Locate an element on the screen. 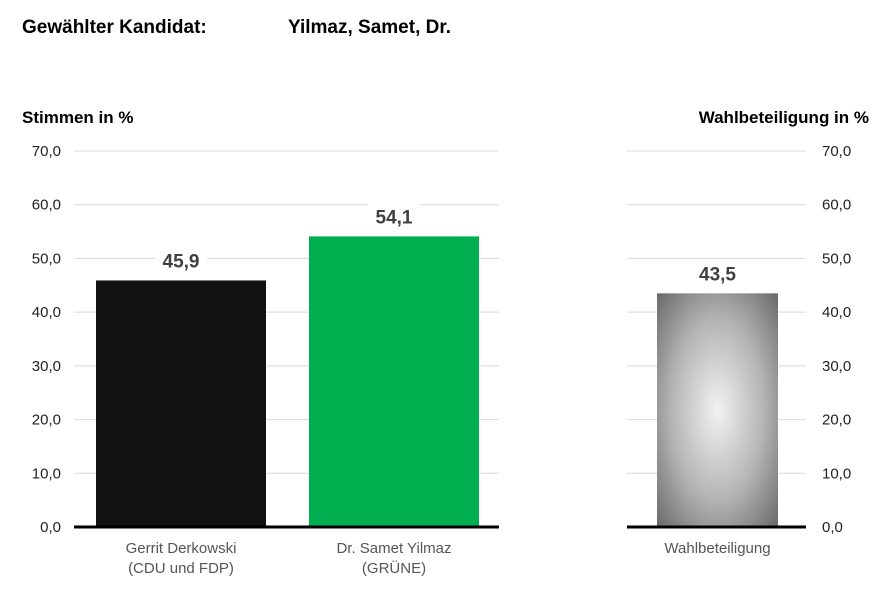 This screenshot has width=889, height=616. value-label: 45,9 is located at coordinates (181, 261).